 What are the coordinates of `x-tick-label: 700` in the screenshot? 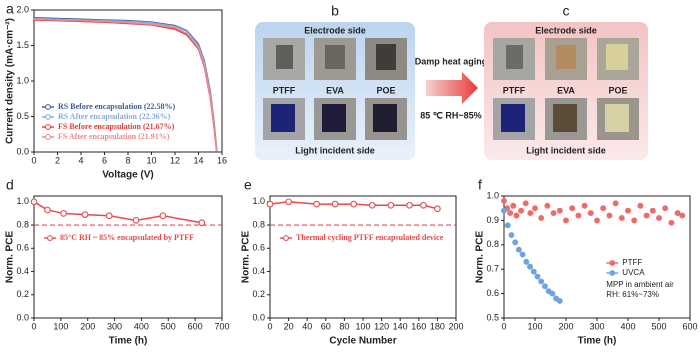 It's located at (221, 326).